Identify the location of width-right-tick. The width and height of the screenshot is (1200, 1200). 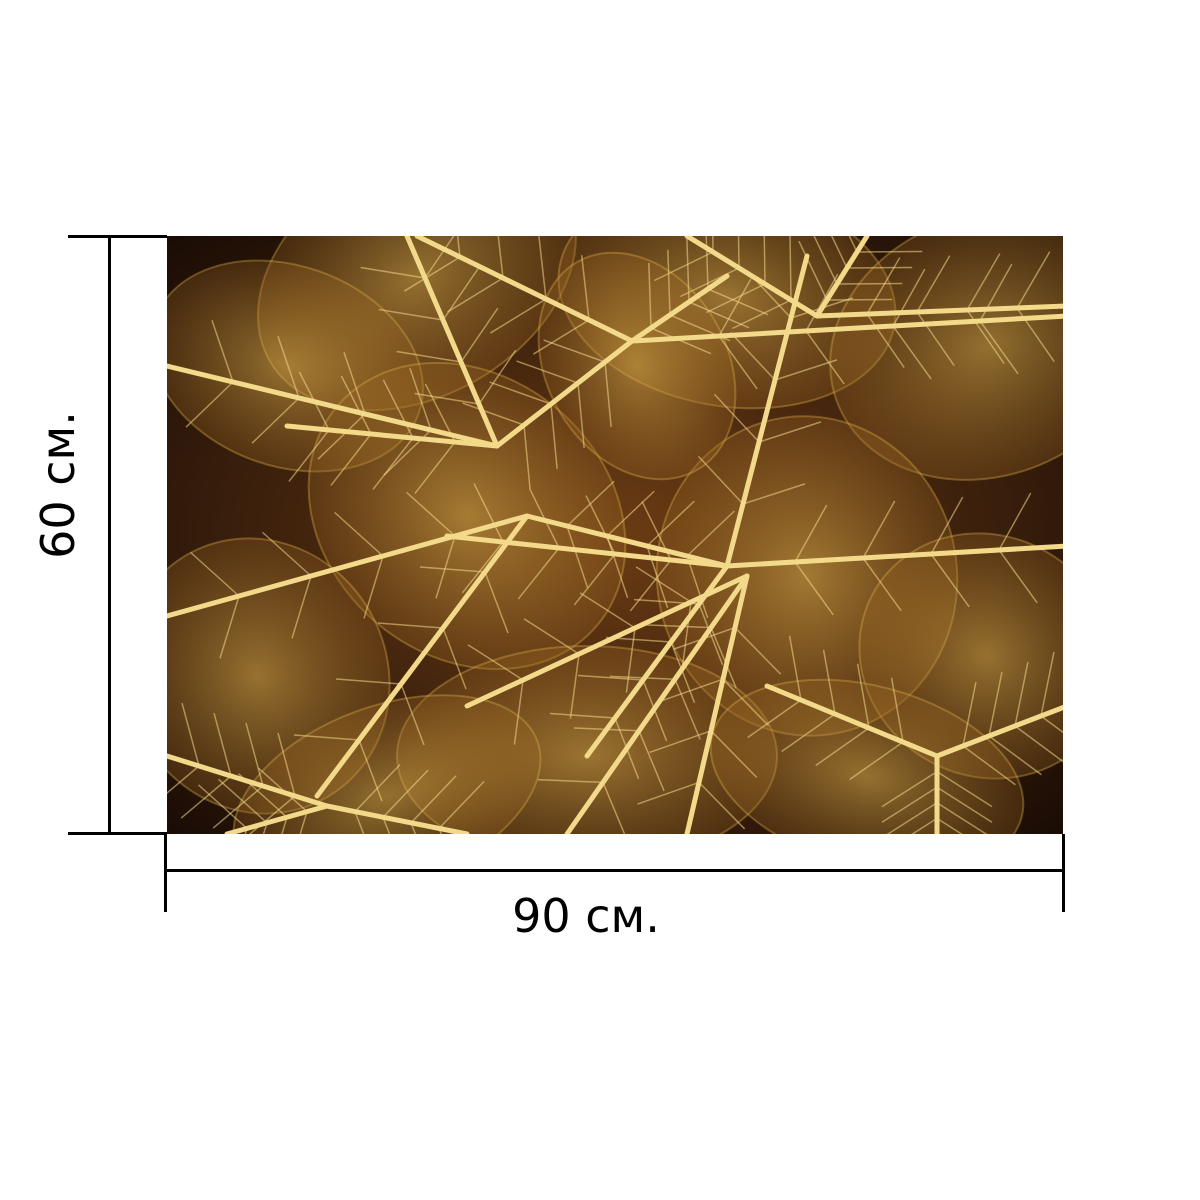
(1063, 873).